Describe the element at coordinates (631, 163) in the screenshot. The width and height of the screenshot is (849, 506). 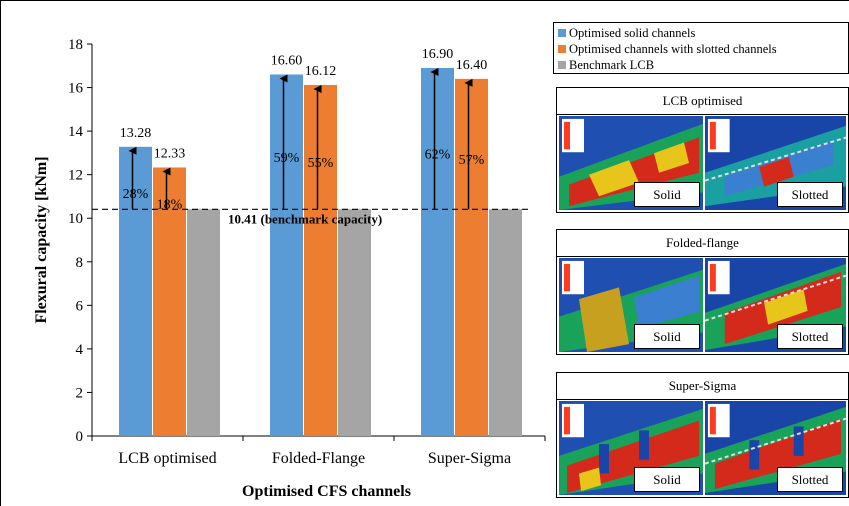
I see `fea-image-lcb-solid: Solid` at that location.